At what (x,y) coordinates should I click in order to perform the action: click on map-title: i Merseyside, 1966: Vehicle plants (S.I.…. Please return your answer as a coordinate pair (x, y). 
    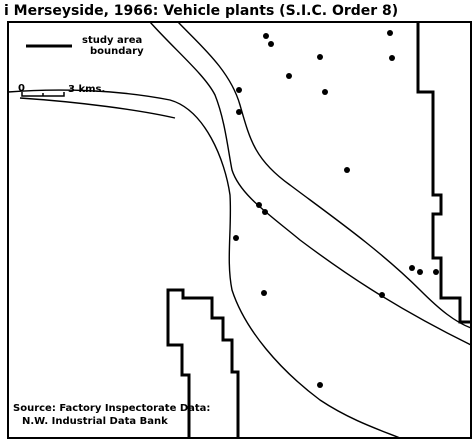
    Looking at the image, I should click on (201, 11).